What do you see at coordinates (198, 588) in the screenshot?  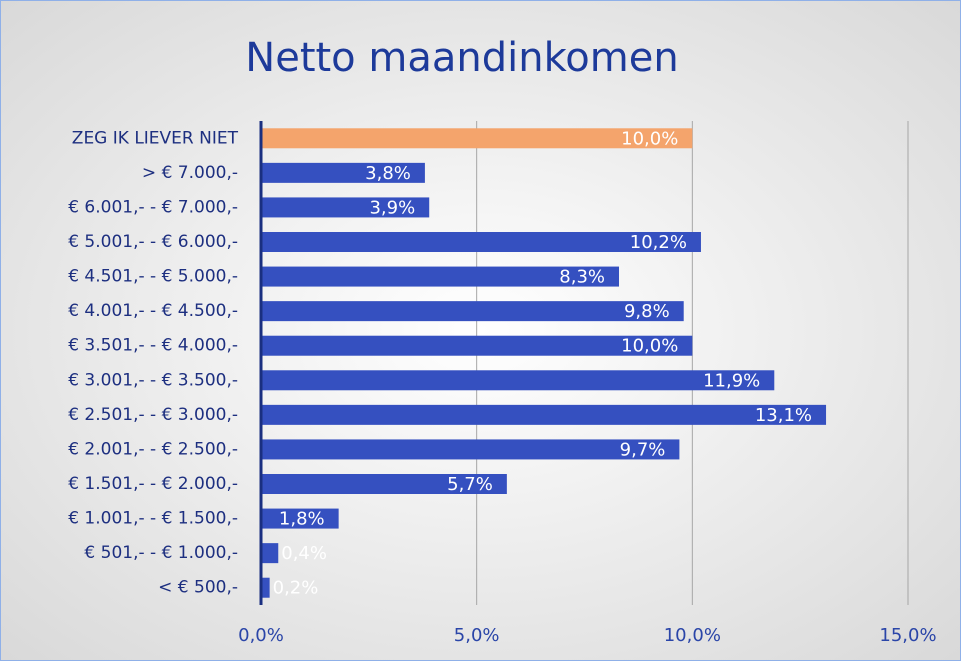 I see `y-tick-label: < € 500,-` at bounding box center [198, 588].